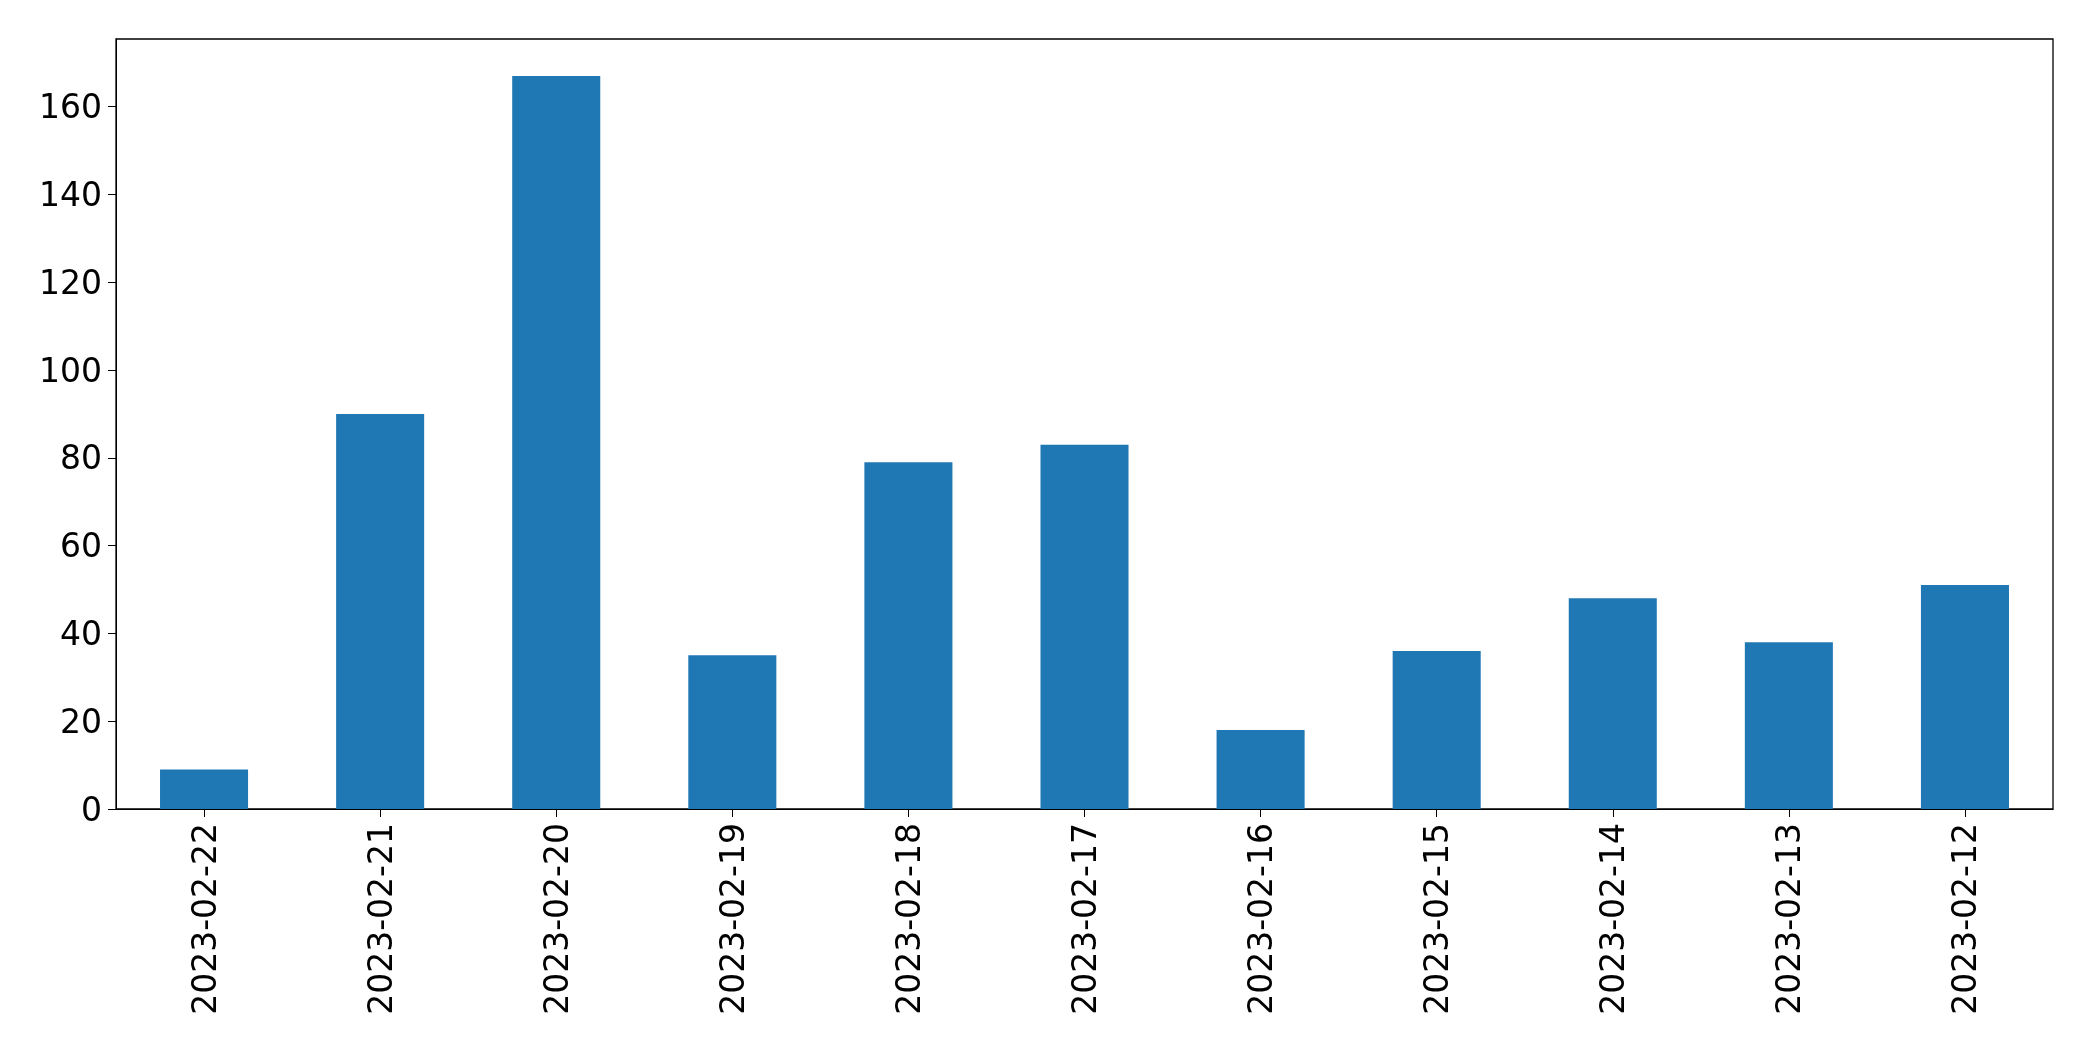 The height and width of the screenshot is (1061, 2093). What do you see at coordinates (1965, 919) in the screenshot?
I see `x-tick-label: 2023-02-12` at bounding box center [1965, 919].